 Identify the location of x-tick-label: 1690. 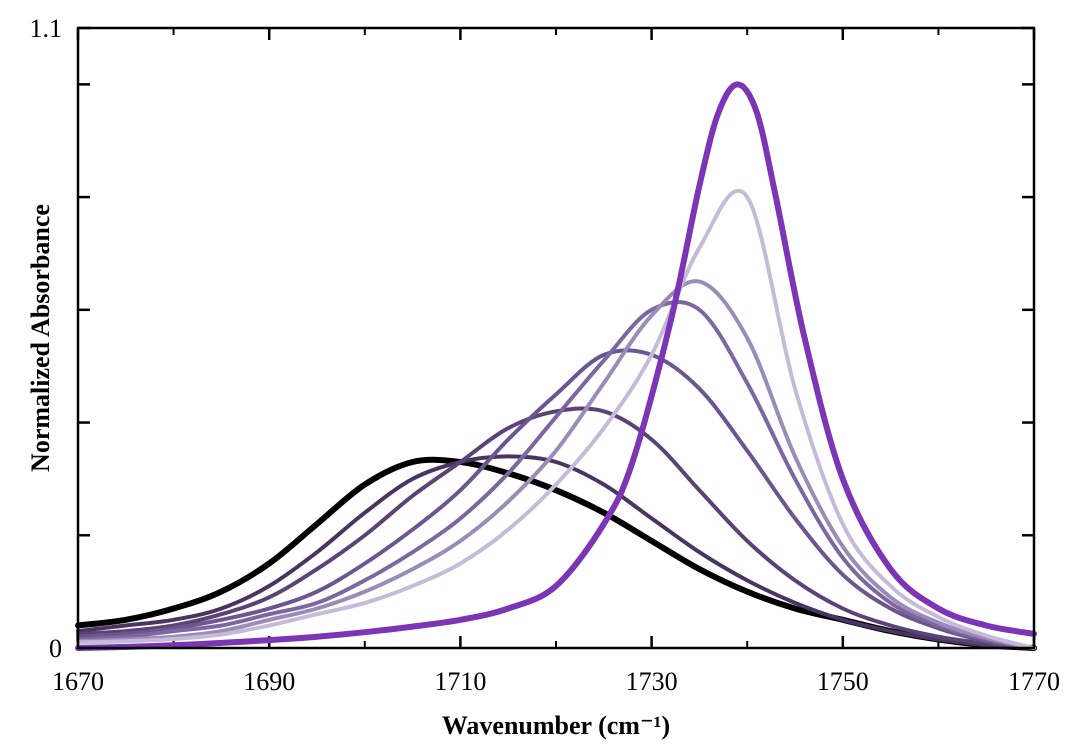
(269, 681).